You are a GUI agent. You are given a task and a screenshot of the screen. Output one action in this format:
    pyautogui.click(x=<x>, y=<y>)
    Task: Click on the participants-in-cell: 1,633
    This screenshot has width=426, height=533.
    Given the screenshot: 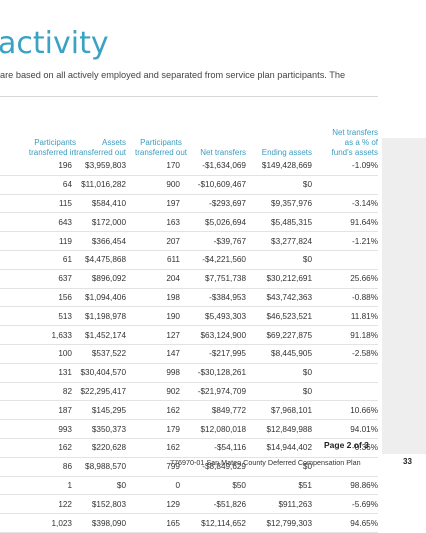 What is the action you would take?
    pyautogui.click(x=36, y=335)
    